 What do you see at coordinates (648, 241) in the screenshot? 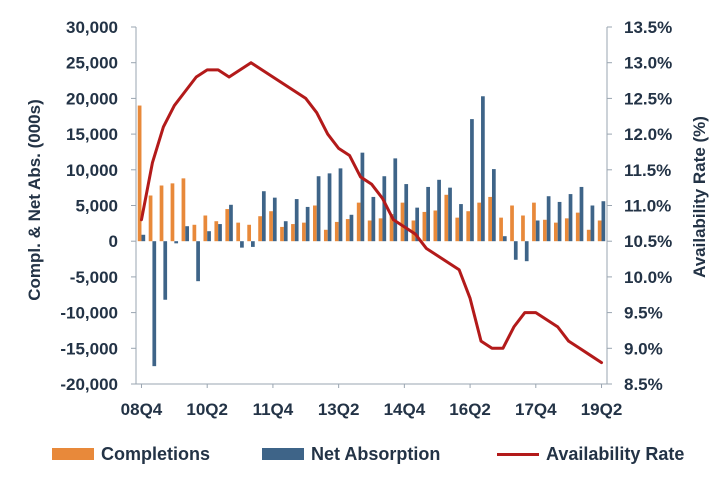
I see `right-tick-label: 10.5%` at bounding box center [648, 241].